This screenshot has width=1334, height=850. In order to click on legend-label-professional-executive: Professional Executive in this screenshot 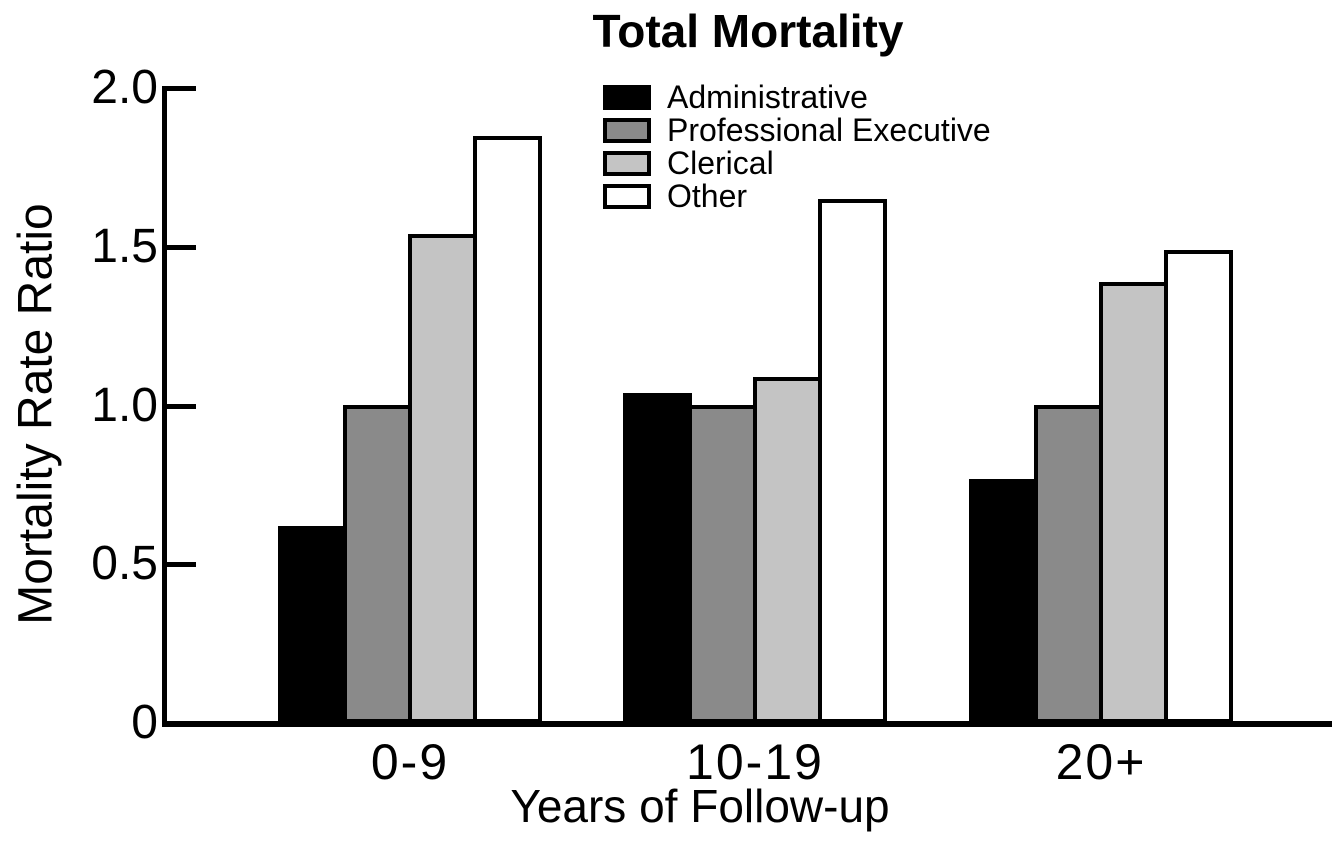, I will do `click(829, 130)`.